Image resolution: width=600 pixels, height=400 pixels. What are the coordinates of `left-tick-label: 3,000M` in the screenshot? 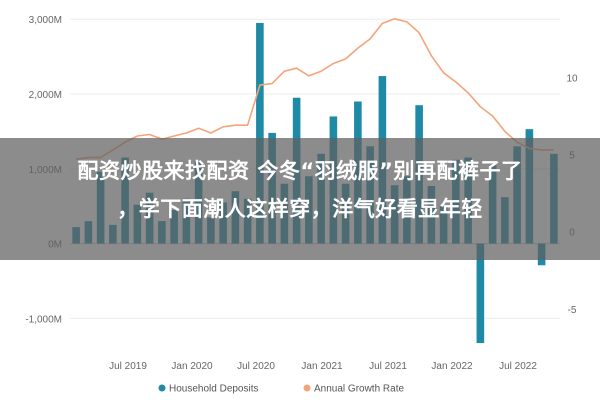 It's located at (45, 20).